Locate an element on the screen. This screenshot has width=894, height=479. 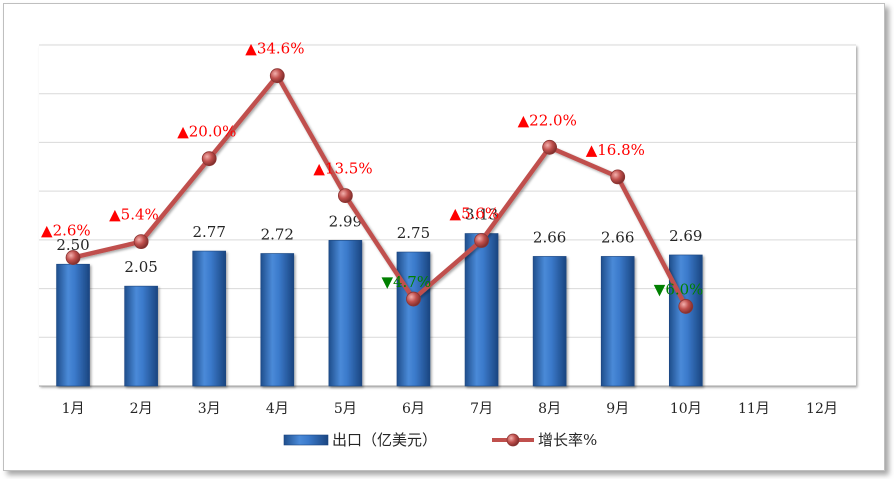
x-tick-label: 3月 is located at coordinates (209, 409).